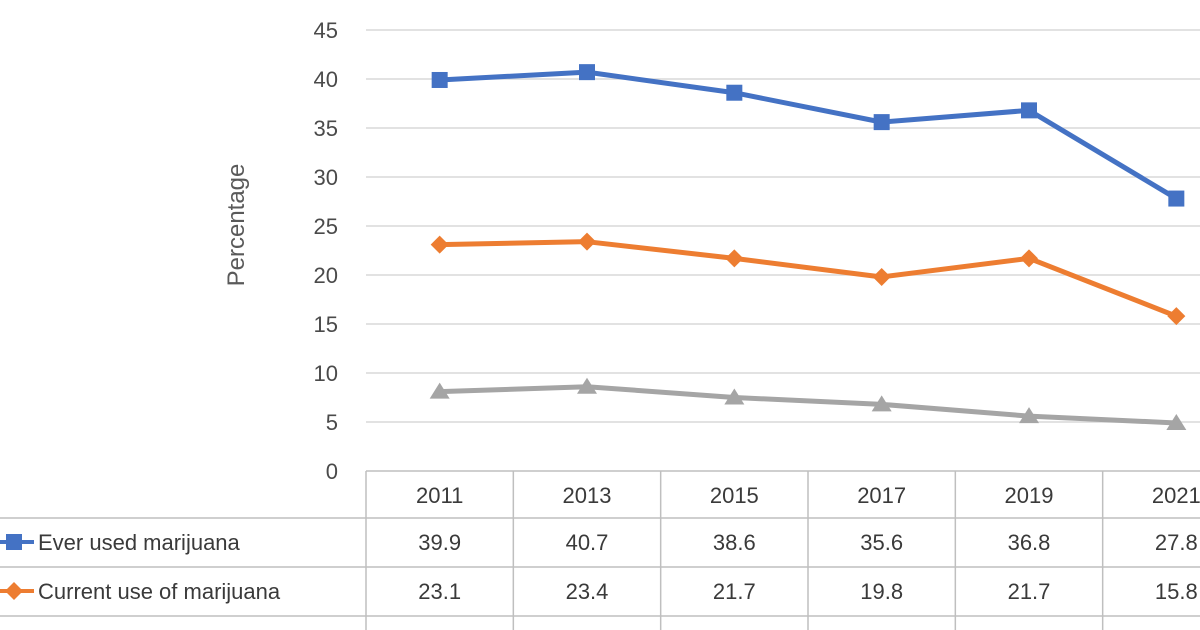 The height and width of the screenshot is (630, 1200). I want to click on y-tick-label: 30, so click(326, 177).